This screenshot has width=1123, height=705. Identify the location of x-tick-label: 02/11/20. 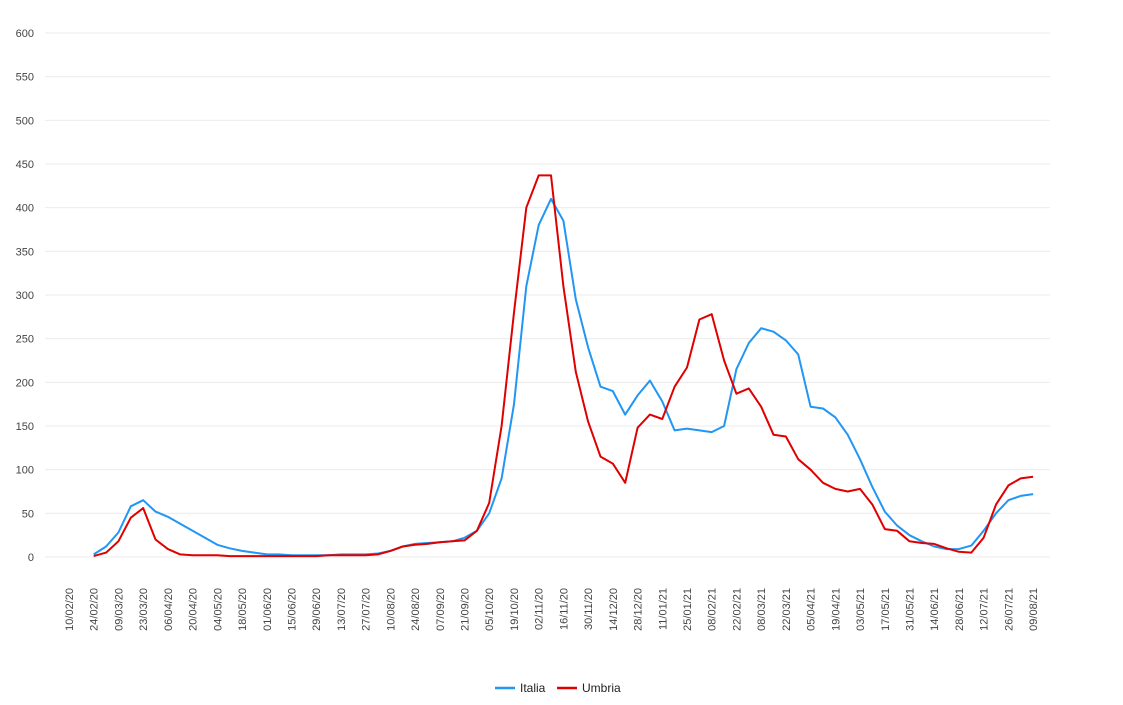
(540, 609).